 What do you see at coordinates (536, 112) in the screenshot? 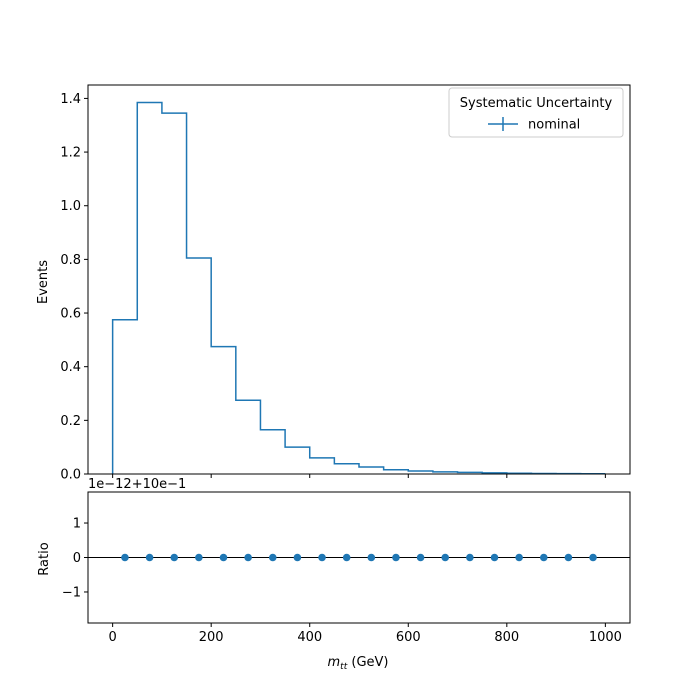
I see `legend: Systematic Uncertainty nominal` at bounding box center [536, 112].